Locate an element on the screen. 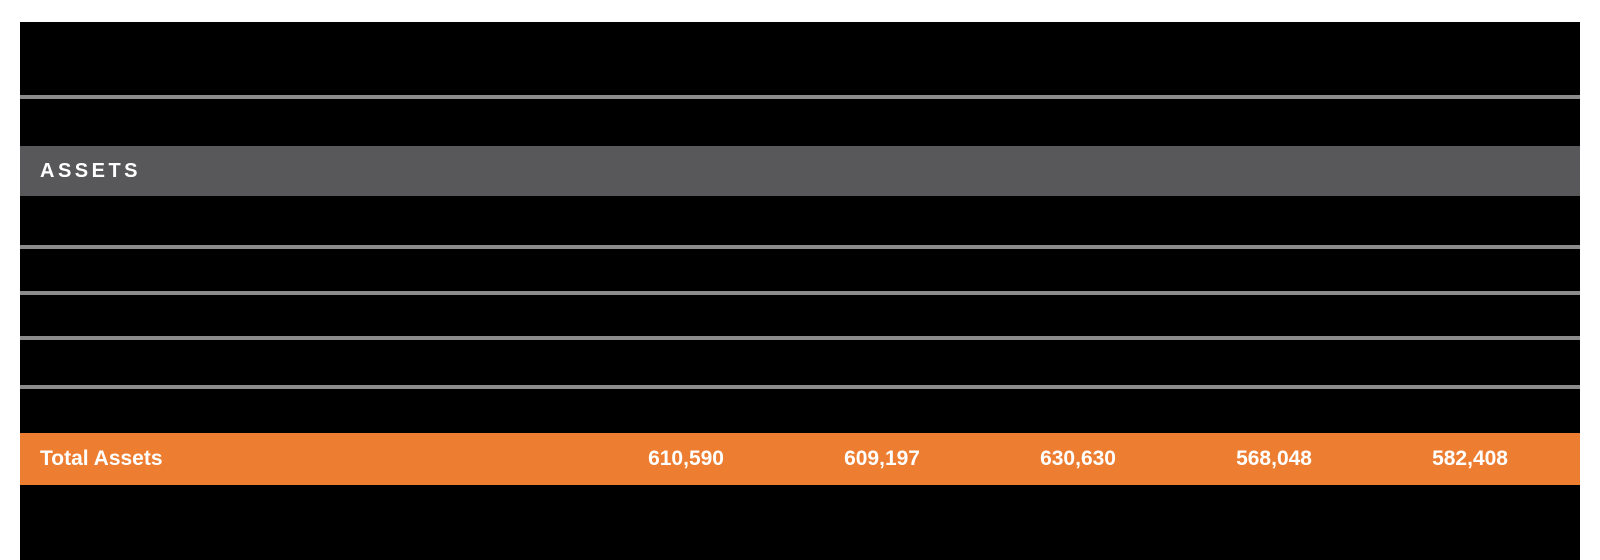 The height and width of the screenshot is (560, 1600). total-assets-value-col1: 610,590 is located at coordinates (686, 458).